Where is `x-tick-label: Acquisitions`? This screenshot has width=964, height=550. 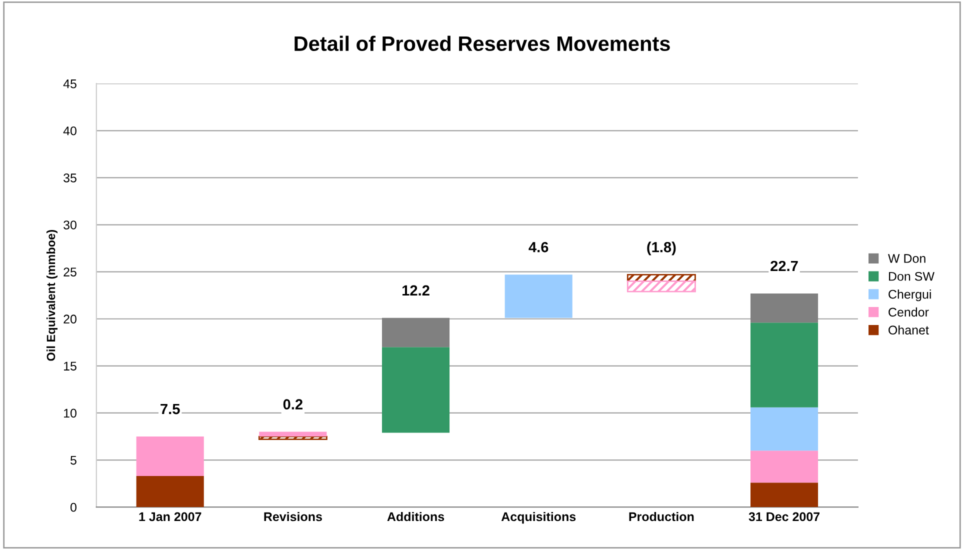
x-tick-label: Acquisitions is located at coordinates (538, 518).